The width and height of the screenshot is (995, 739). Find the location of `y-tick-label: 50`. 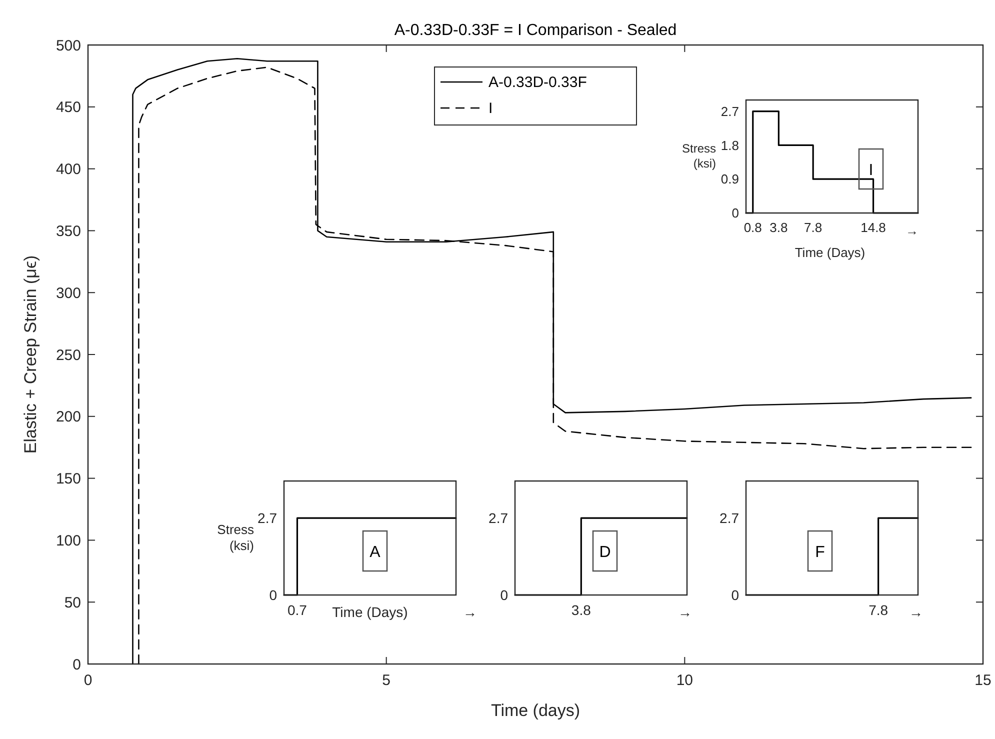

y-tick-label: 50 is located at coordinates (72, 603).